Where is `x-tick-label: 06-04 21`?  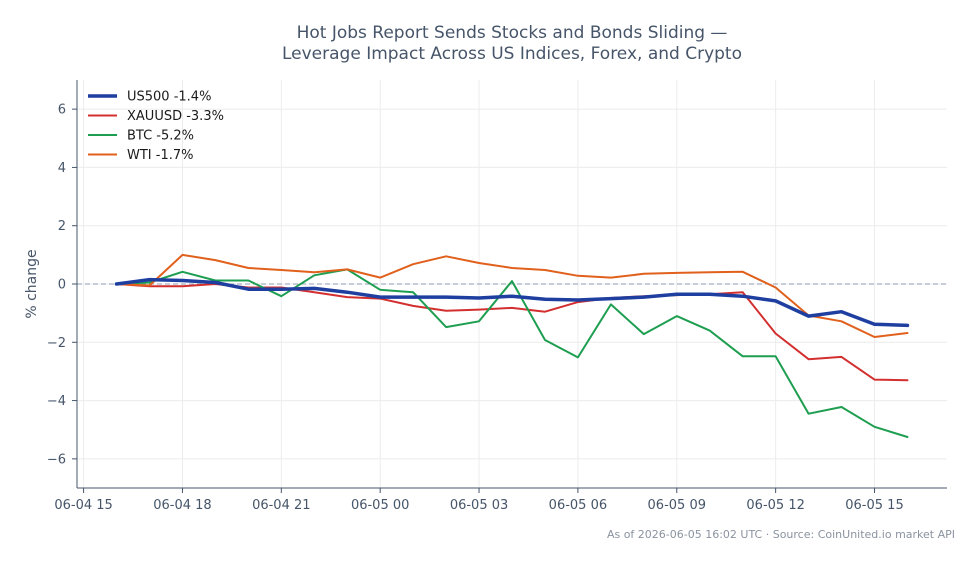 x-tick-label: 06-04 21 is located at coordinates (281, 505).